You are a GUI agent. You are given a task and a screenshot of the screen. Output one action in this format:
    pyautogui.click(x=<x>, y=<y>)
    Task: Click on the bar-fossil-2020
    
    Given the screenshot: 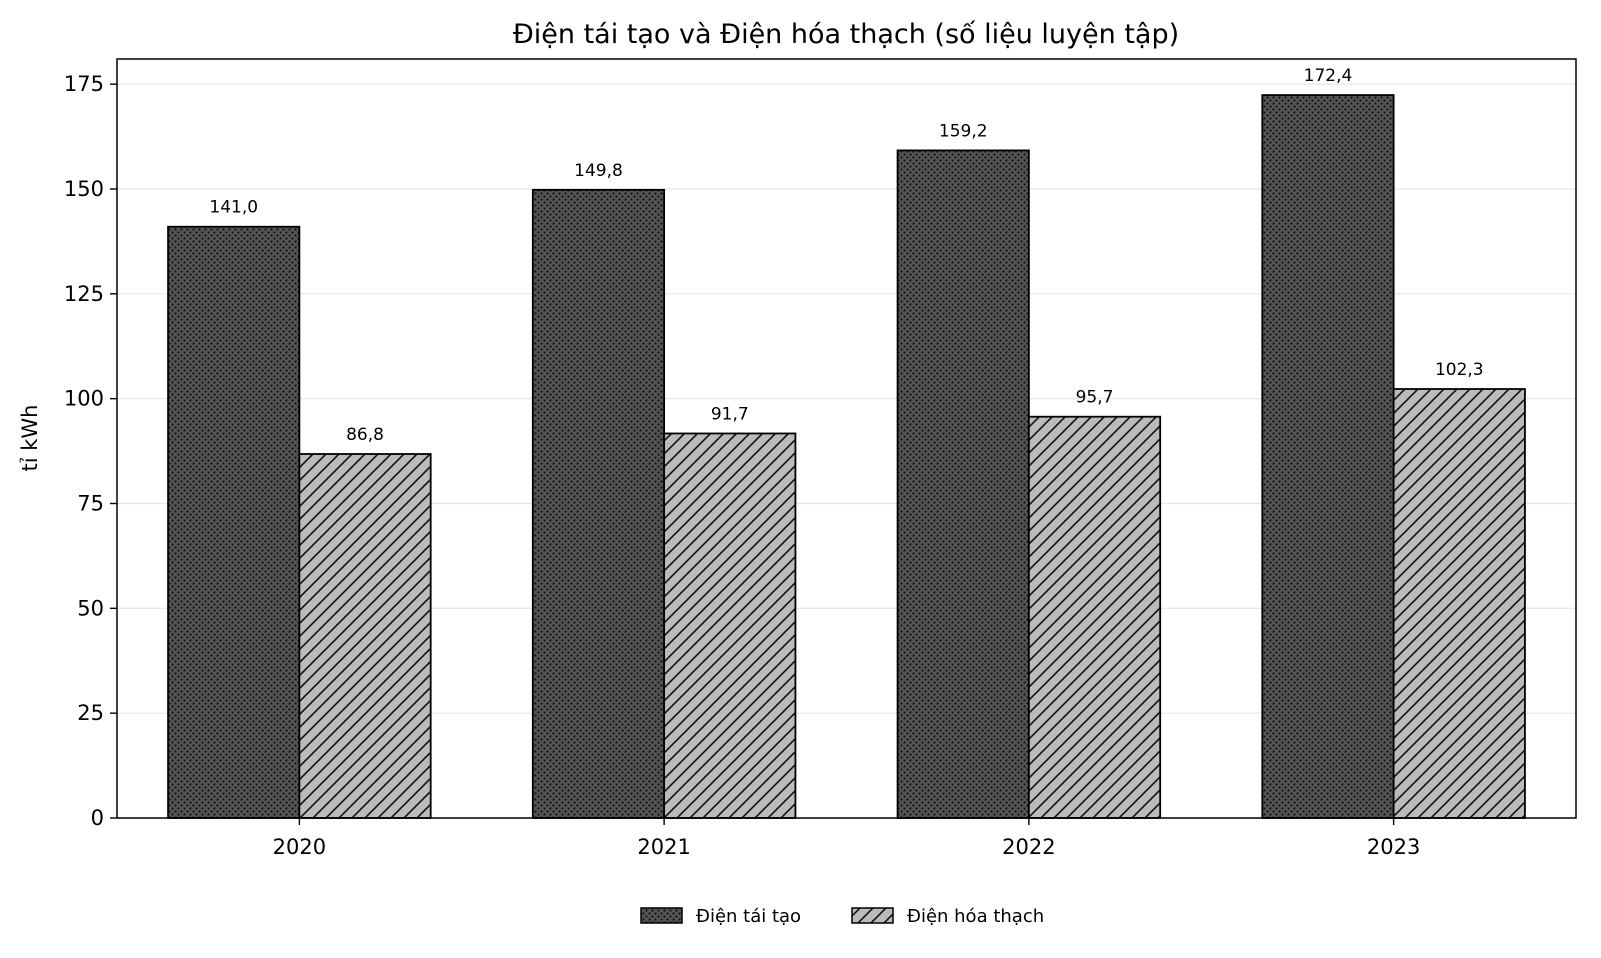 What is the action you would take?
    pyautogui.click(x=365, y=636)
    